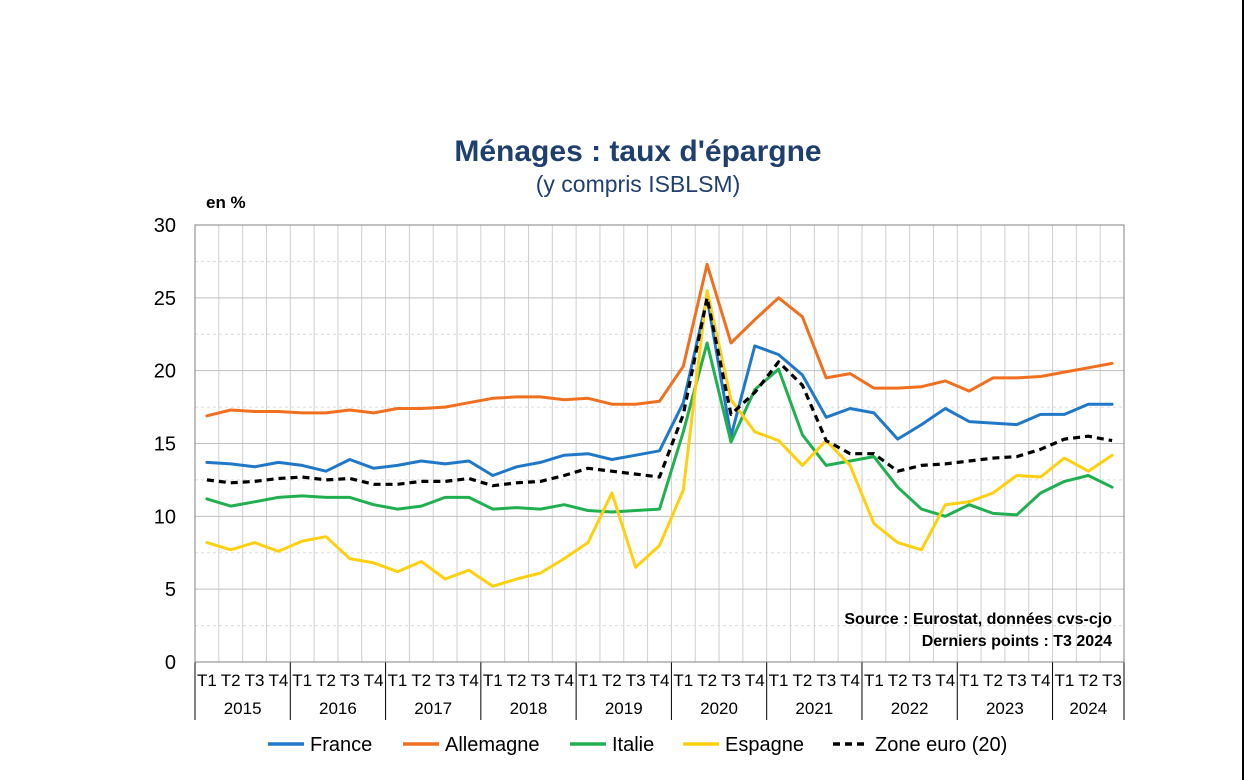  What do you see at coordinates (941, 745) in the screenshot?
I see `legend-label: Zone euro (20)` at bounding box center [941, 745].